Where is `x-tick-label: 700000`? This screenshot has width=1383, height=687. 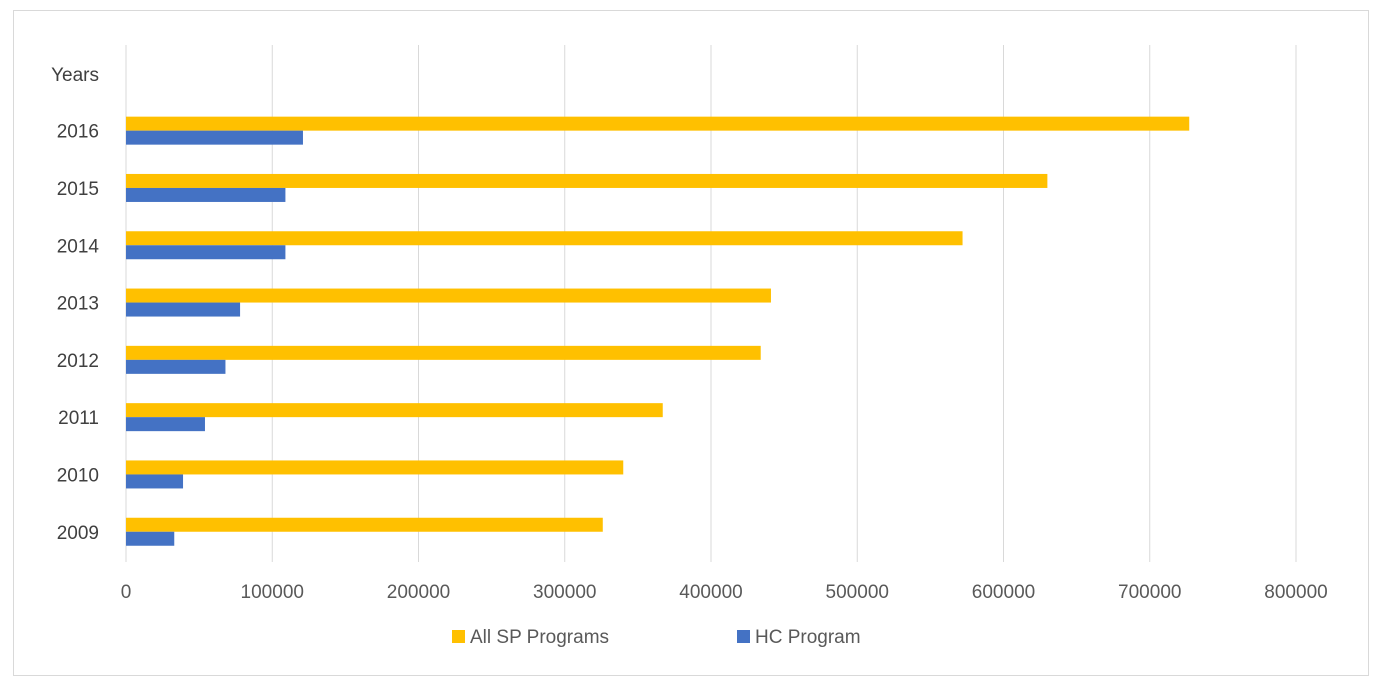
x-tick-label: 700000 is located at coordinates (1149, 592).